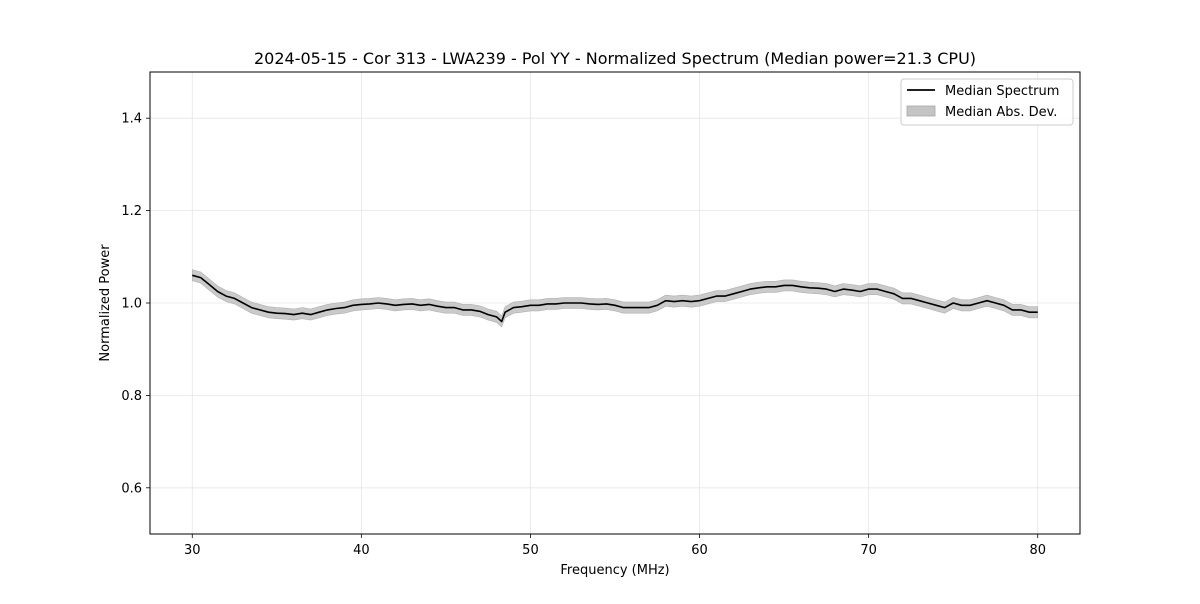 Image resolution: width=1200 pixels, height=604 pixels. What do you see at coordinates (1001, 112) in the screenshot?
I see `legend-label-median-abs-dev: Median Abs. Dev.` at bounding box center [1001, 112].